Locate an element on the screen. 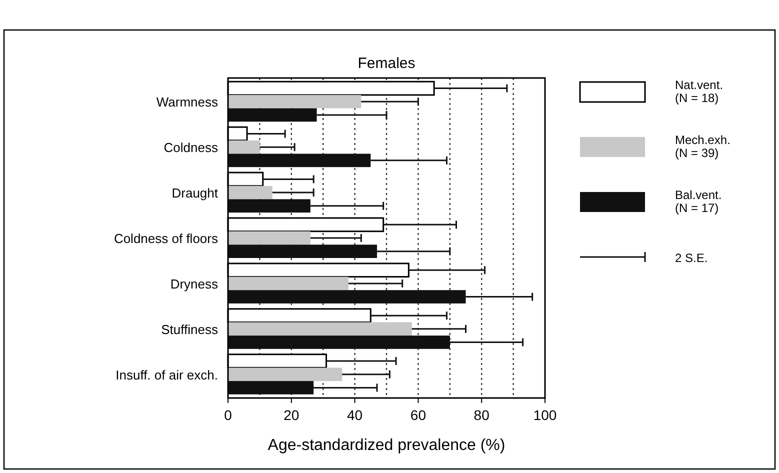 The width and height of the screenshot is (779, 473). y-tick-label: Draught is located at coordinates (195, 193).